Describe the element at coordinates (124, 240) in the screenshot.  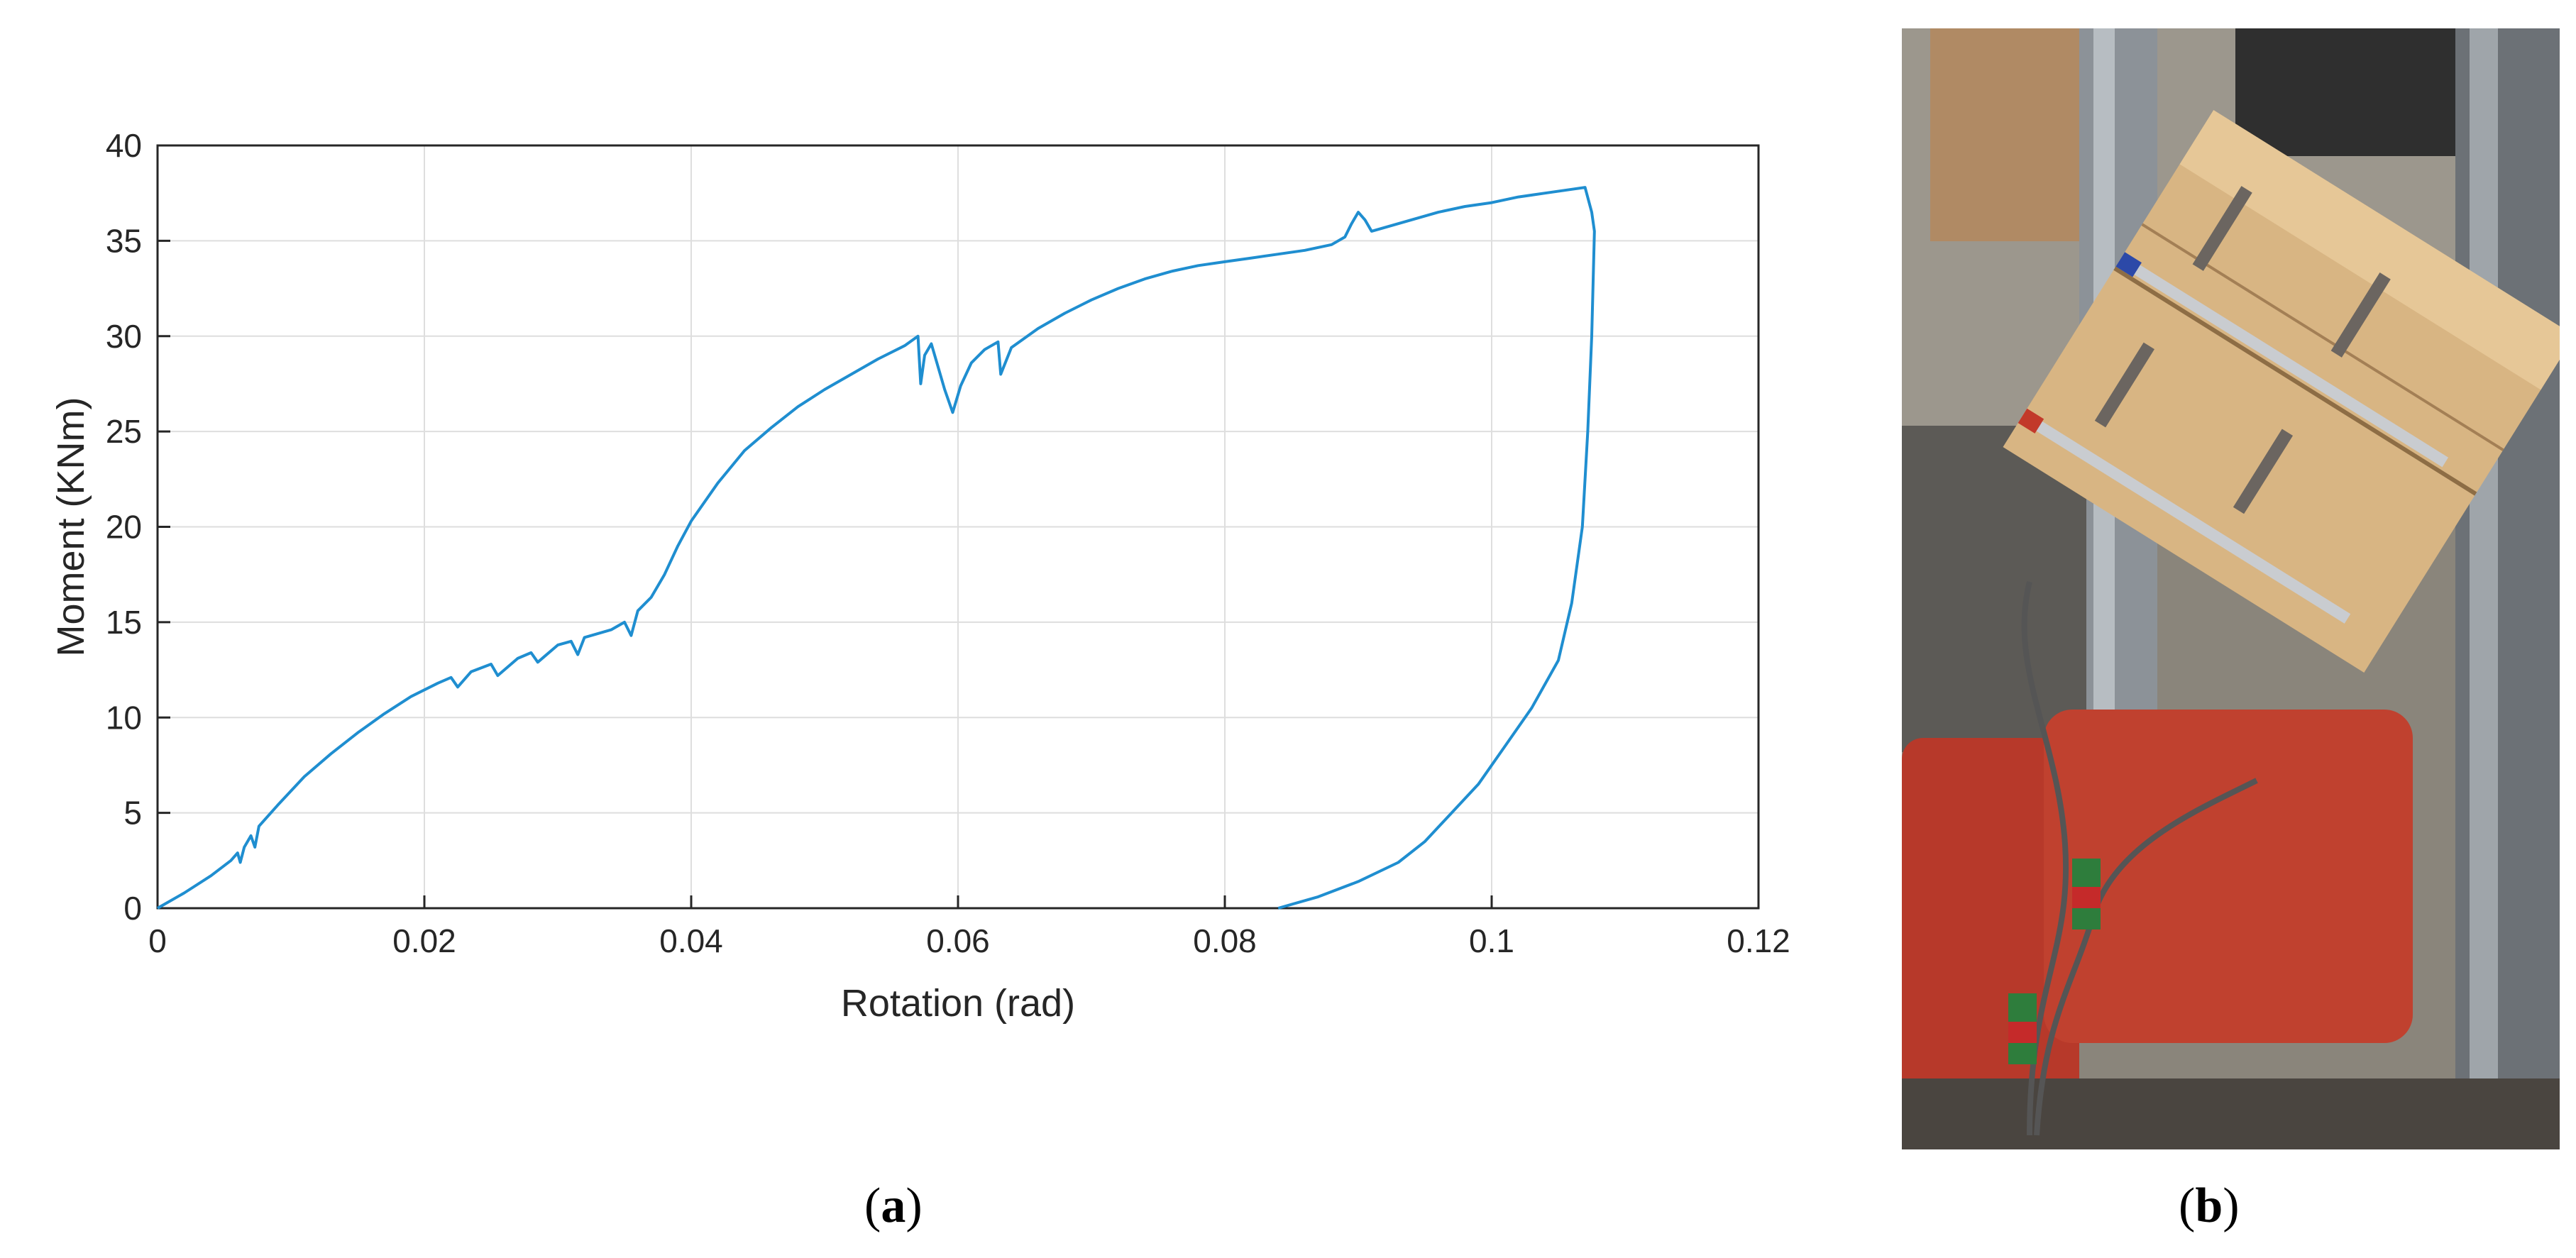
I see `y-tick-label: 35` at that location.